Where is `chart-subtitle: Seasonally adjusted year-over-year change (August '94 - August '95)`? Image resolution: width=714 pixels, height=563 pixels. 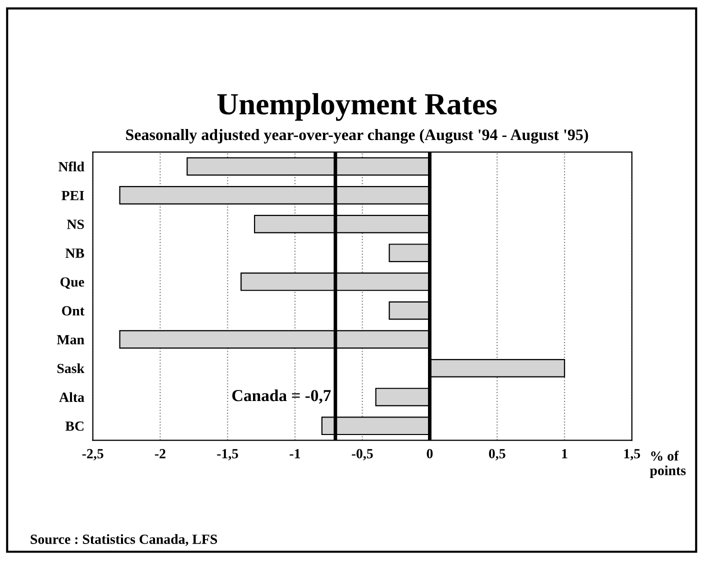
chart-subtitle: Seasonally adjusted year-over-year change (August '94 - August '95) is located at coordinates (357, 136).